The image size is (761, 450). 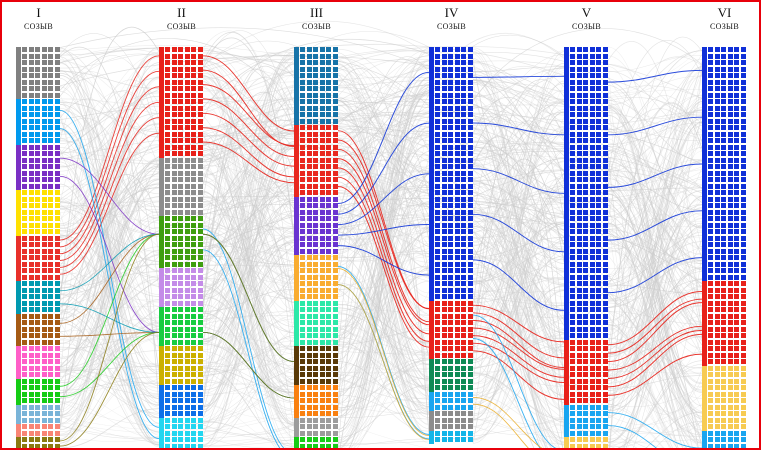 I want to click on convocation-column-IV: IV созыв, so click(x=451, y=225).